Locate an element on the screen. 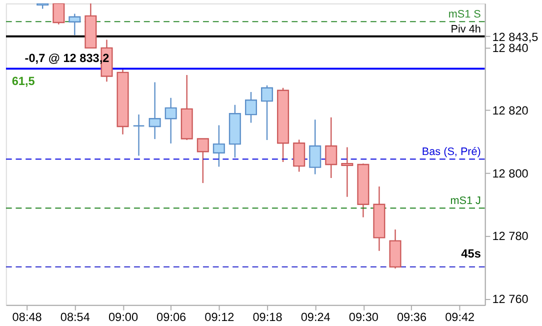  annotation: 45s is located at coordinates (471, 253).